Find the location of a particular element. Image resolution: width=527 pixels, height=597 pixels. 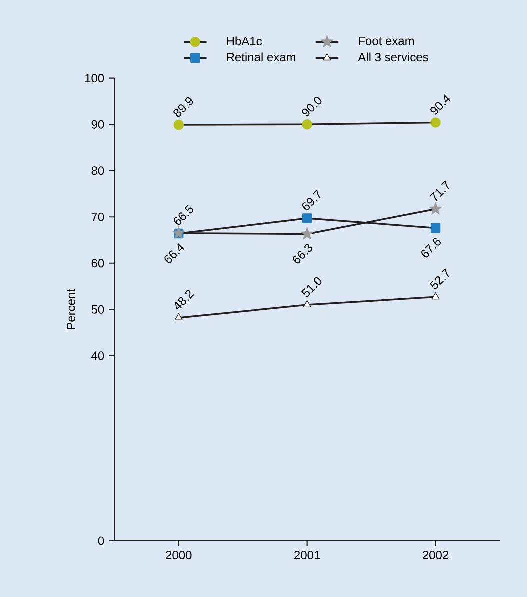

legend-label: Foot exam is located at coordinates (386, 41).